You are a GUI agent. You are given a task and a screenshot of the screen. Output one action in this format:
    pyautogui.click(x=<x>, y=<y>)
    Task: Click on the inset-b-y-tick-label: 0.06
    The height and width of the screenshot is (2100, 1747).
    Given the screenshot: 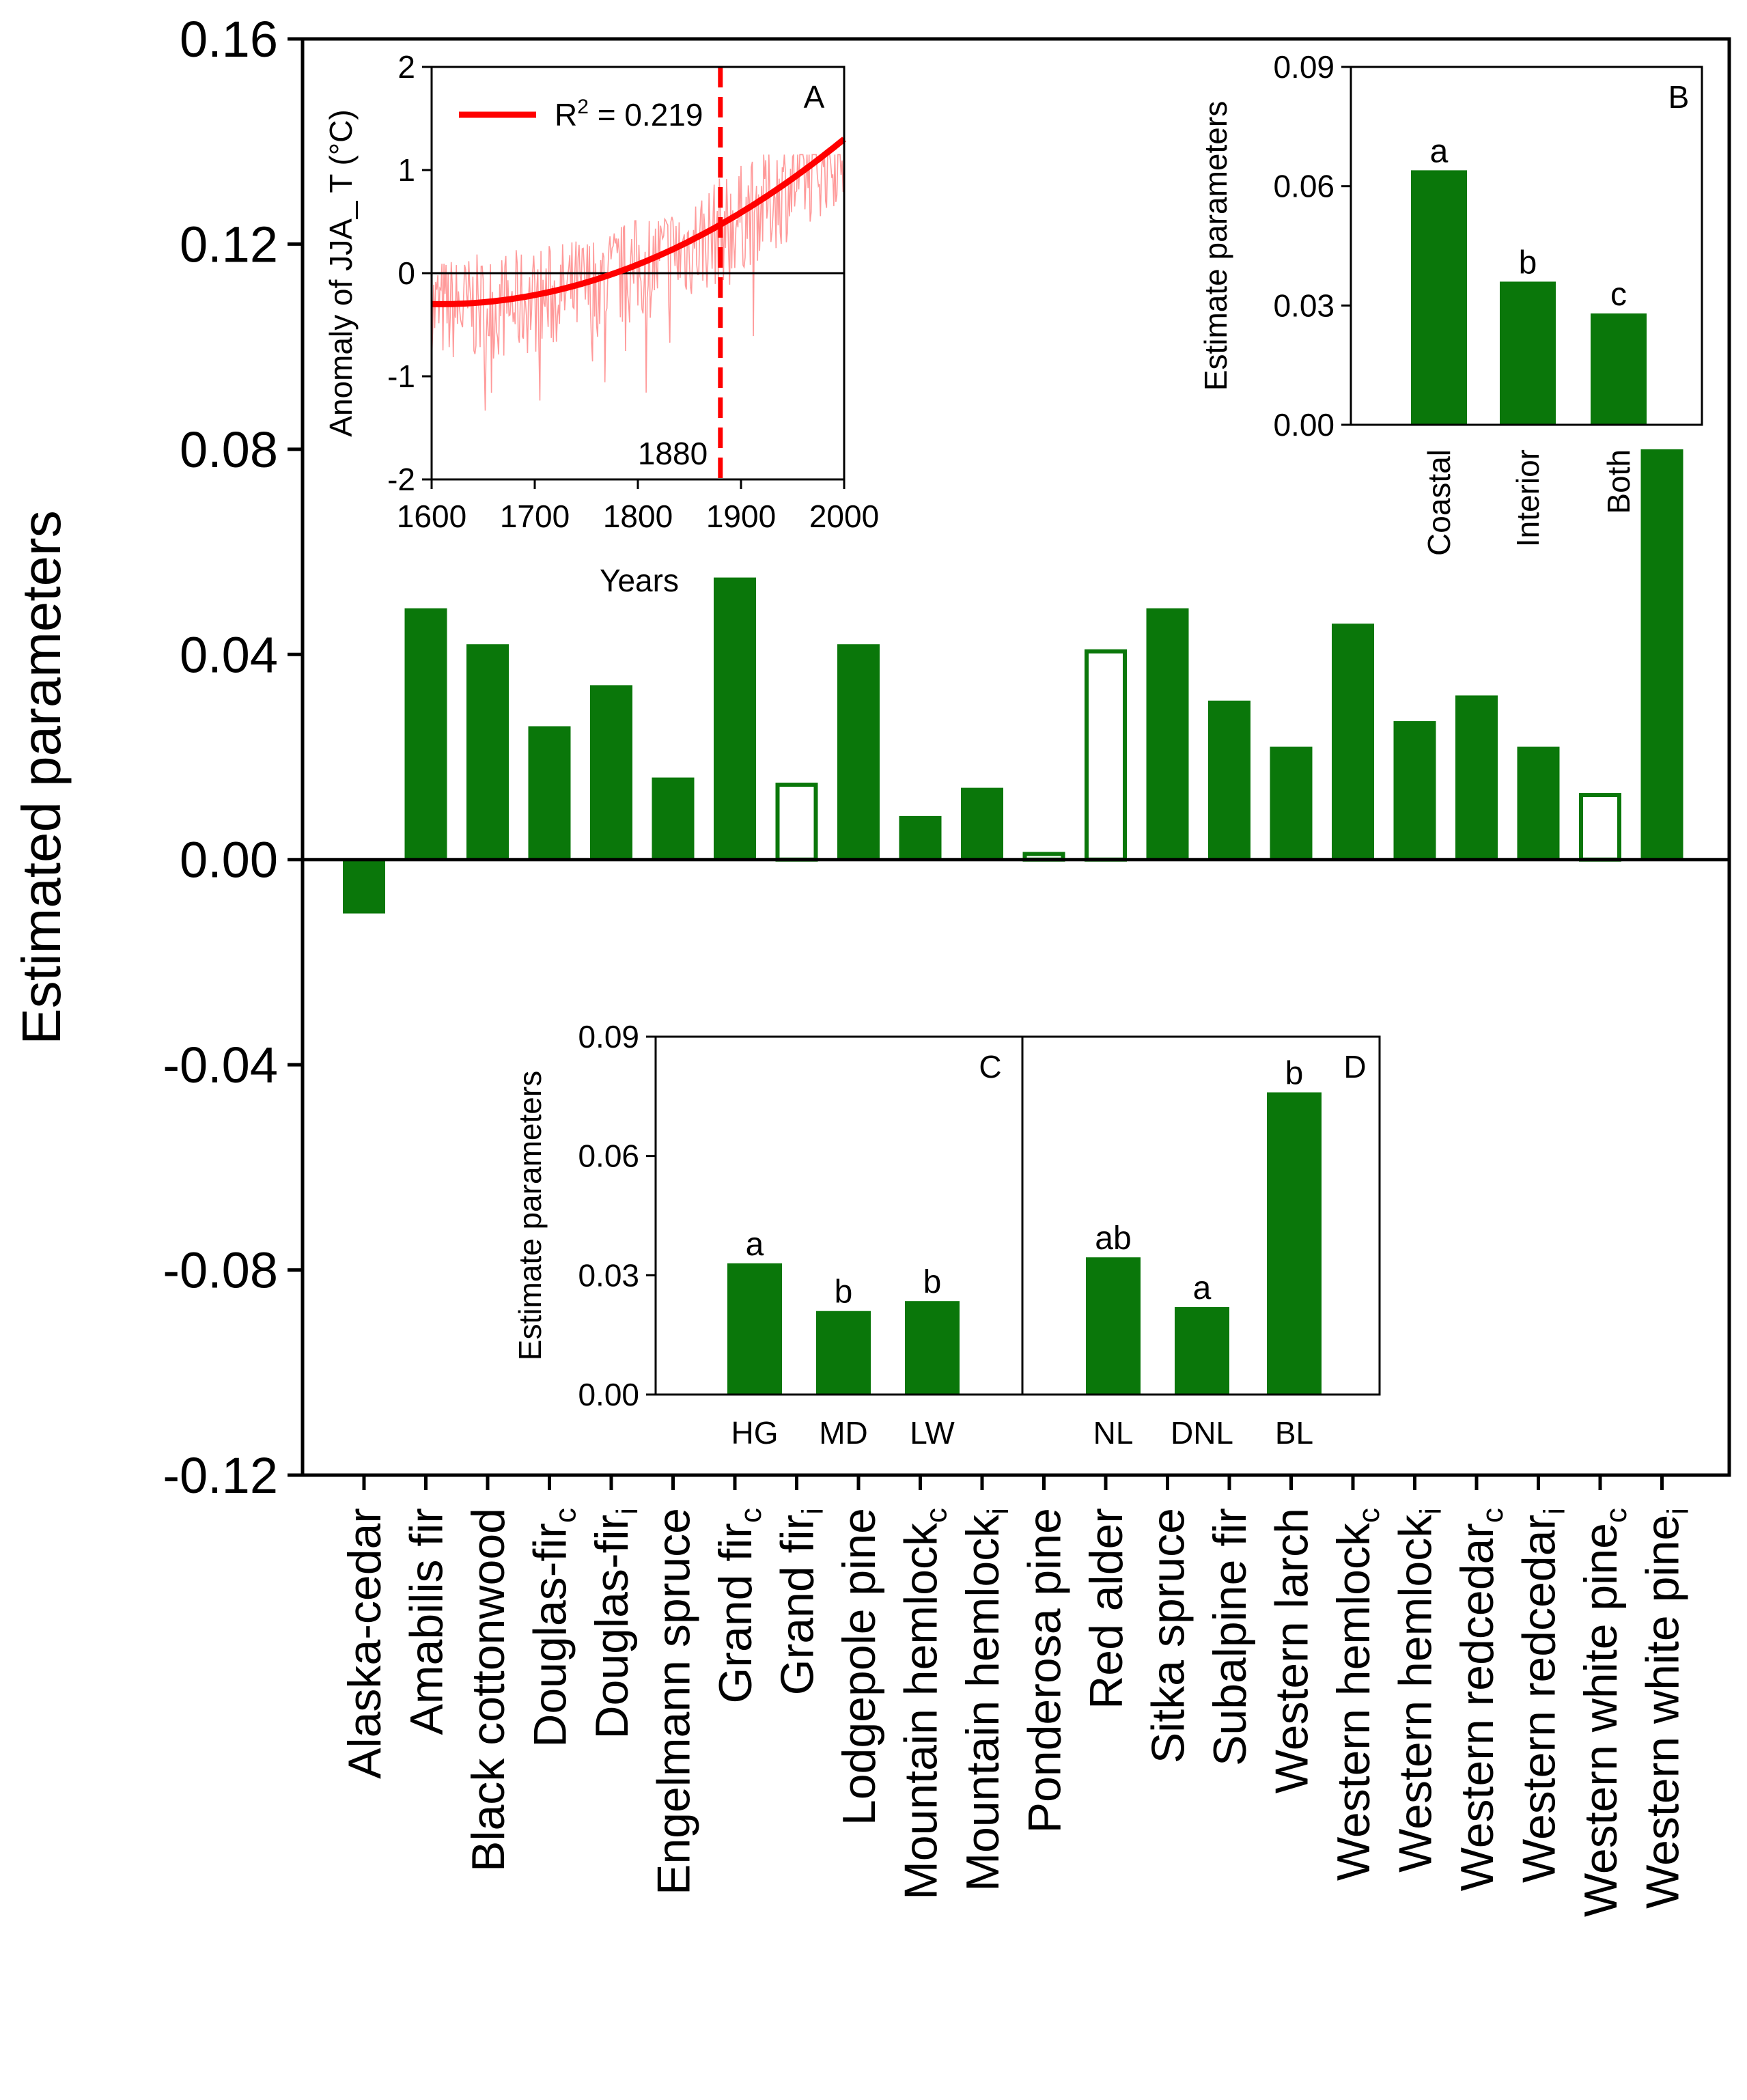 What is the action you would take?
    pyautogui.click(x=1303, y=187)
    